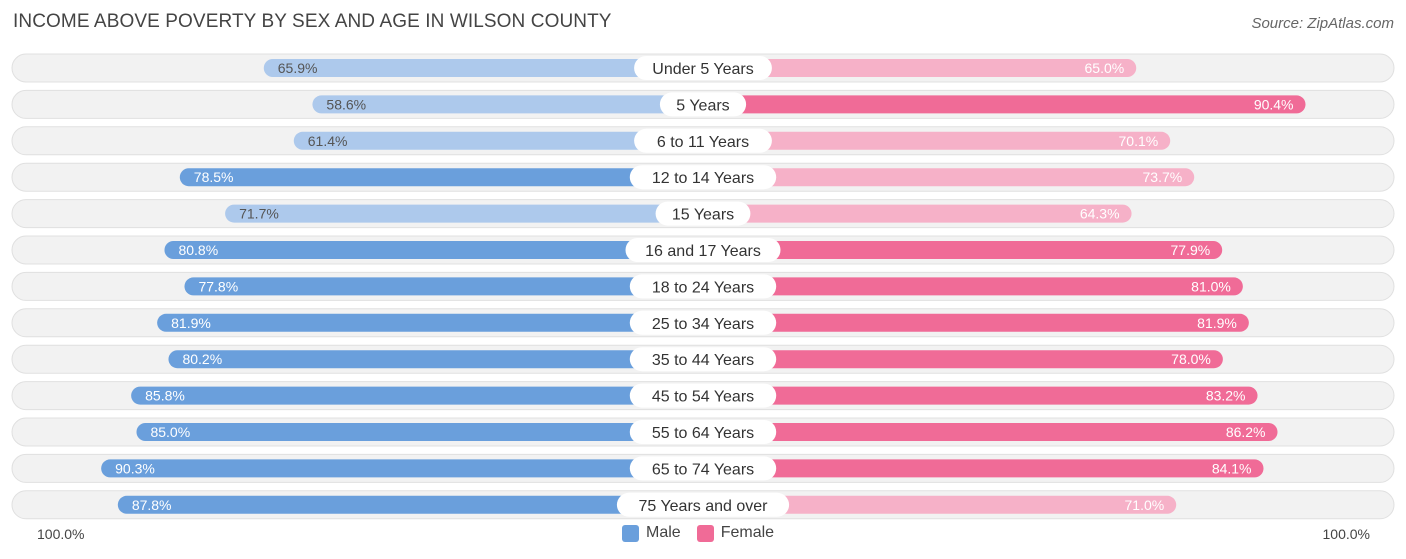 This screenshot has width=1406, height=559. What do you see at coordinates (663, 532) in the screenshot?
I see `legend-label-male: Male` at bounding box center [663, 532].